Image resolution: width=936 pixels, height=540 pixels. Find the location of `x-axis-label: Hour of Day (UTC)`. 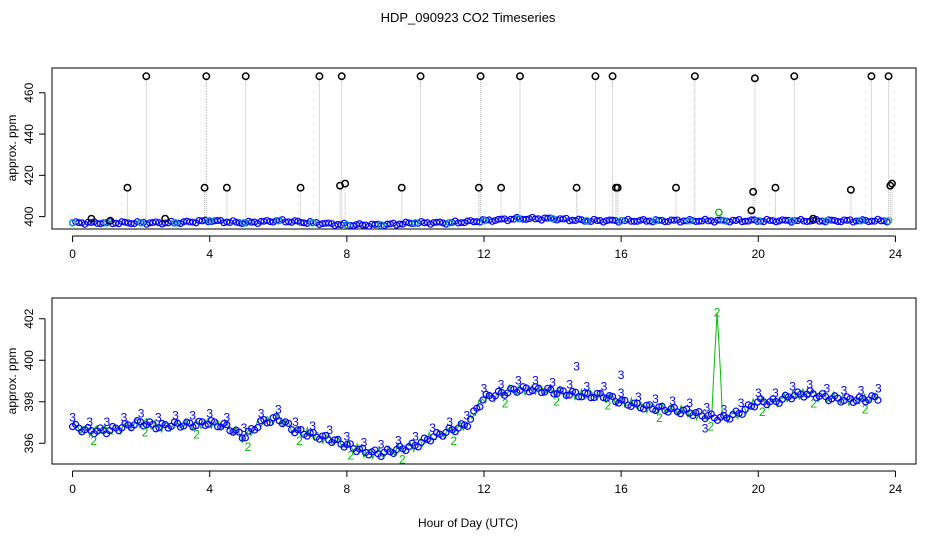

x-axis-label: Hour of Day (UTC) is located at coordinates (468, 523).